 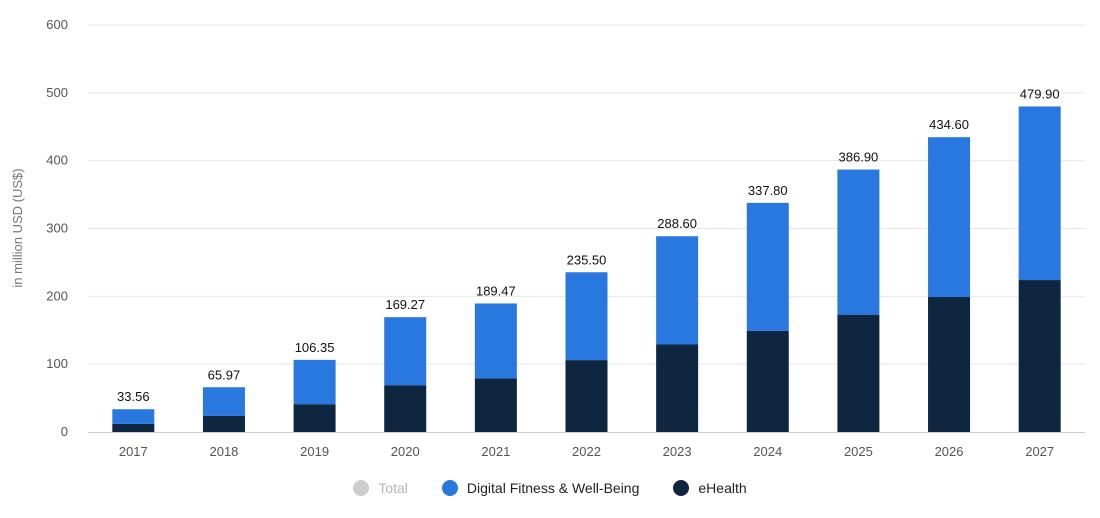 What do you see at coordinates (223, 451) in the screenshot?
I see `x-tick-label: 2018` at bounding box center [223, 451].